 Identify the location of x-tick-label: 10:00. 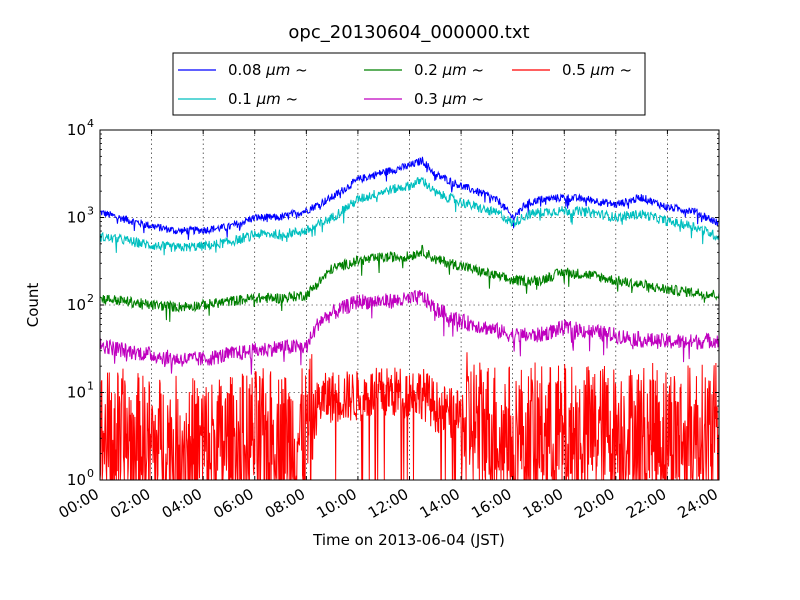
(336, 503).